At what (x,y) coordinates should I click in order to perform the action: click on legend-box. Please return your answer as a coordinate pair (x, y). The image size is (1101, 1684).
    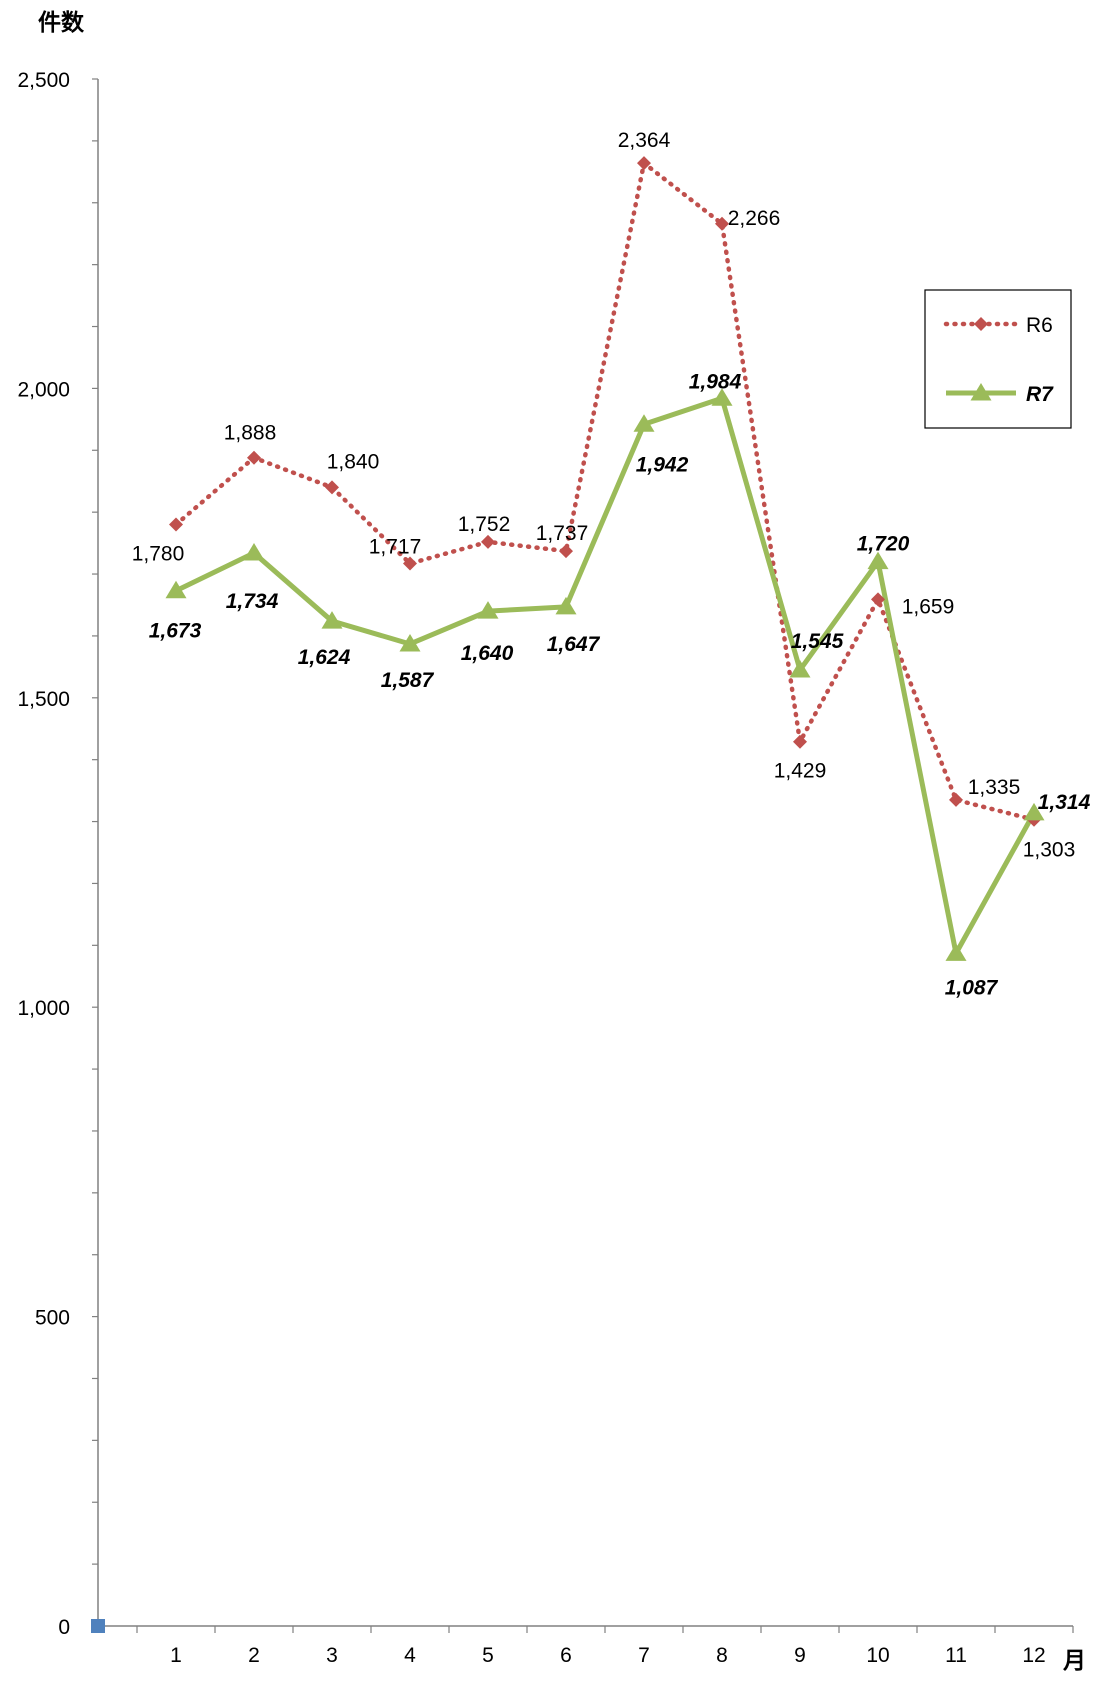
    Looking at the image, I should click on (998, 359).